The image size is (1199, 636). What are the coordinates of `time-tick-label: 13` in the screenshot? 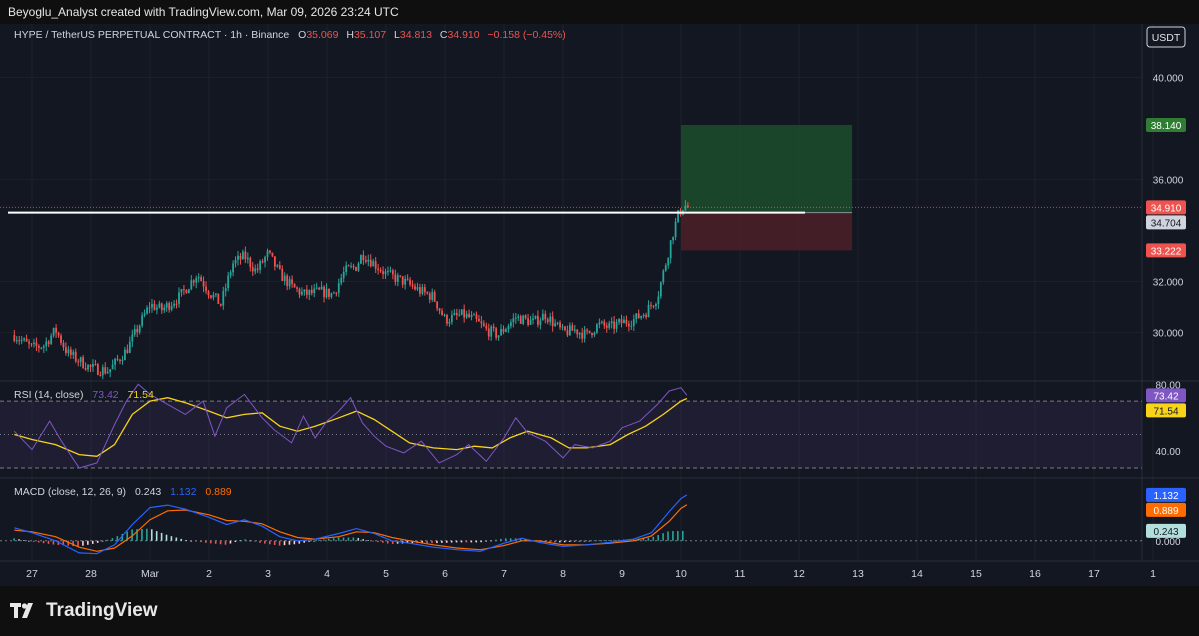 It's located at (858, 574).